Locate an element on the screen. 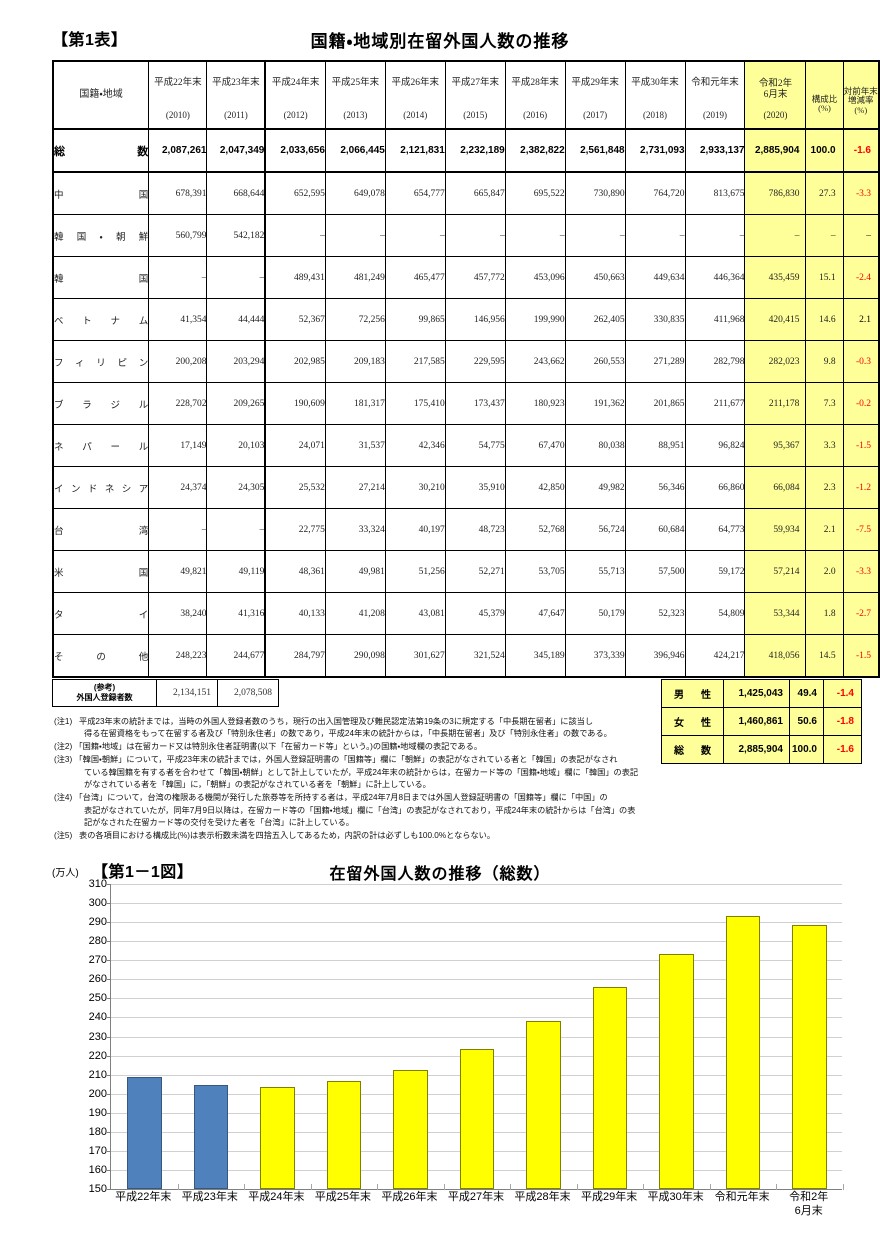 This screenshot has width=880, height=1252. cell-value: 53,705 is located at coordinates (535, 571).